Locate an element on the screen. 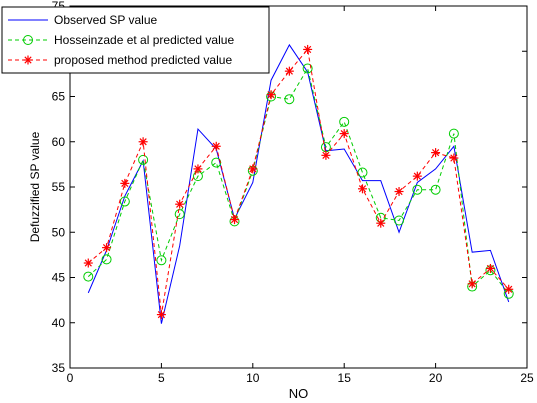 The image size is (537, 403). x-tick-label-0: 0 is located at coordinates (70, 378).